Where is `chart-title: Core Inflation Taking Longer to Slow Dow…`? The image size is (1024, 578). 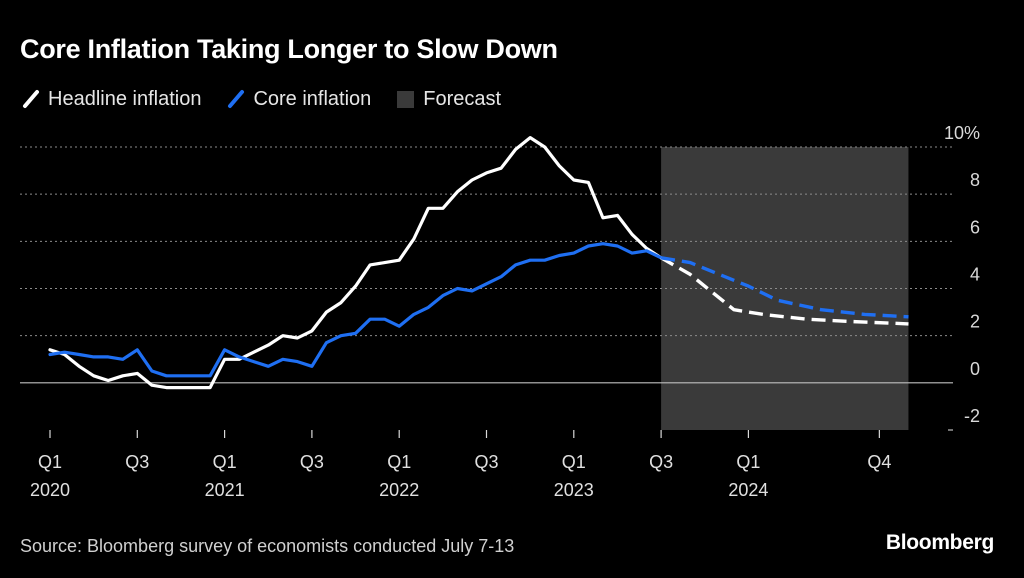
chart-title: Core Inflation Taking Longer to Slow Dow… is located at coordinates (289, 49).